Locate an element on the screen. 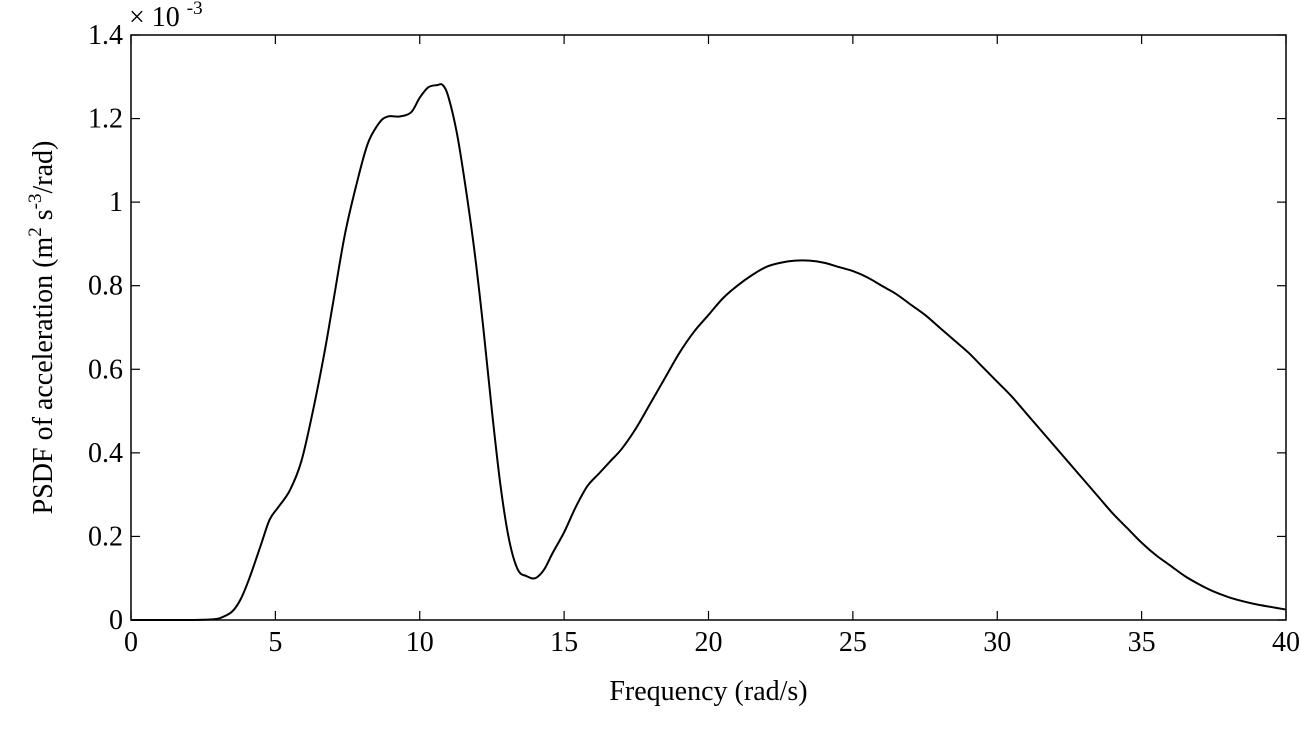 This screenshot has width=1315, height=740. y-label-prefix: PSDF of acceleration (m is located at coordinates (43, 376).